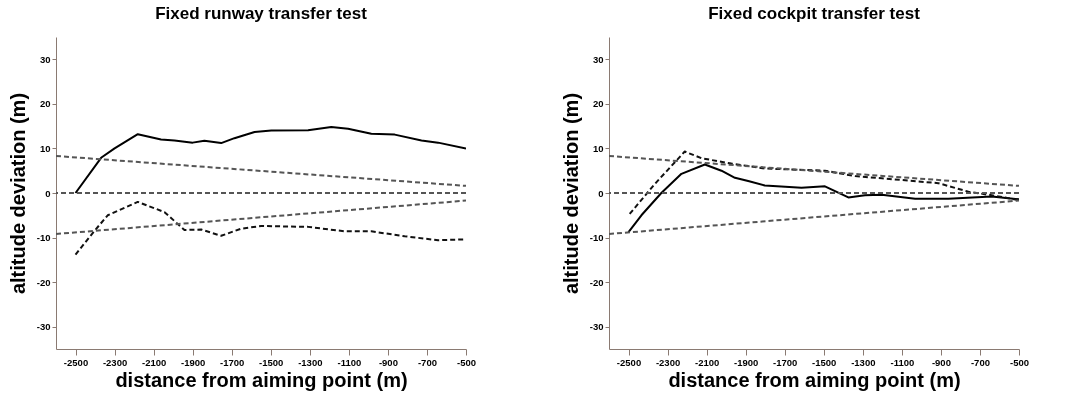 Image resolution: width=1086 pixels, height=403 pixels. I want to click on chart-title: Fixed runway transfer test, so click(261, 13).